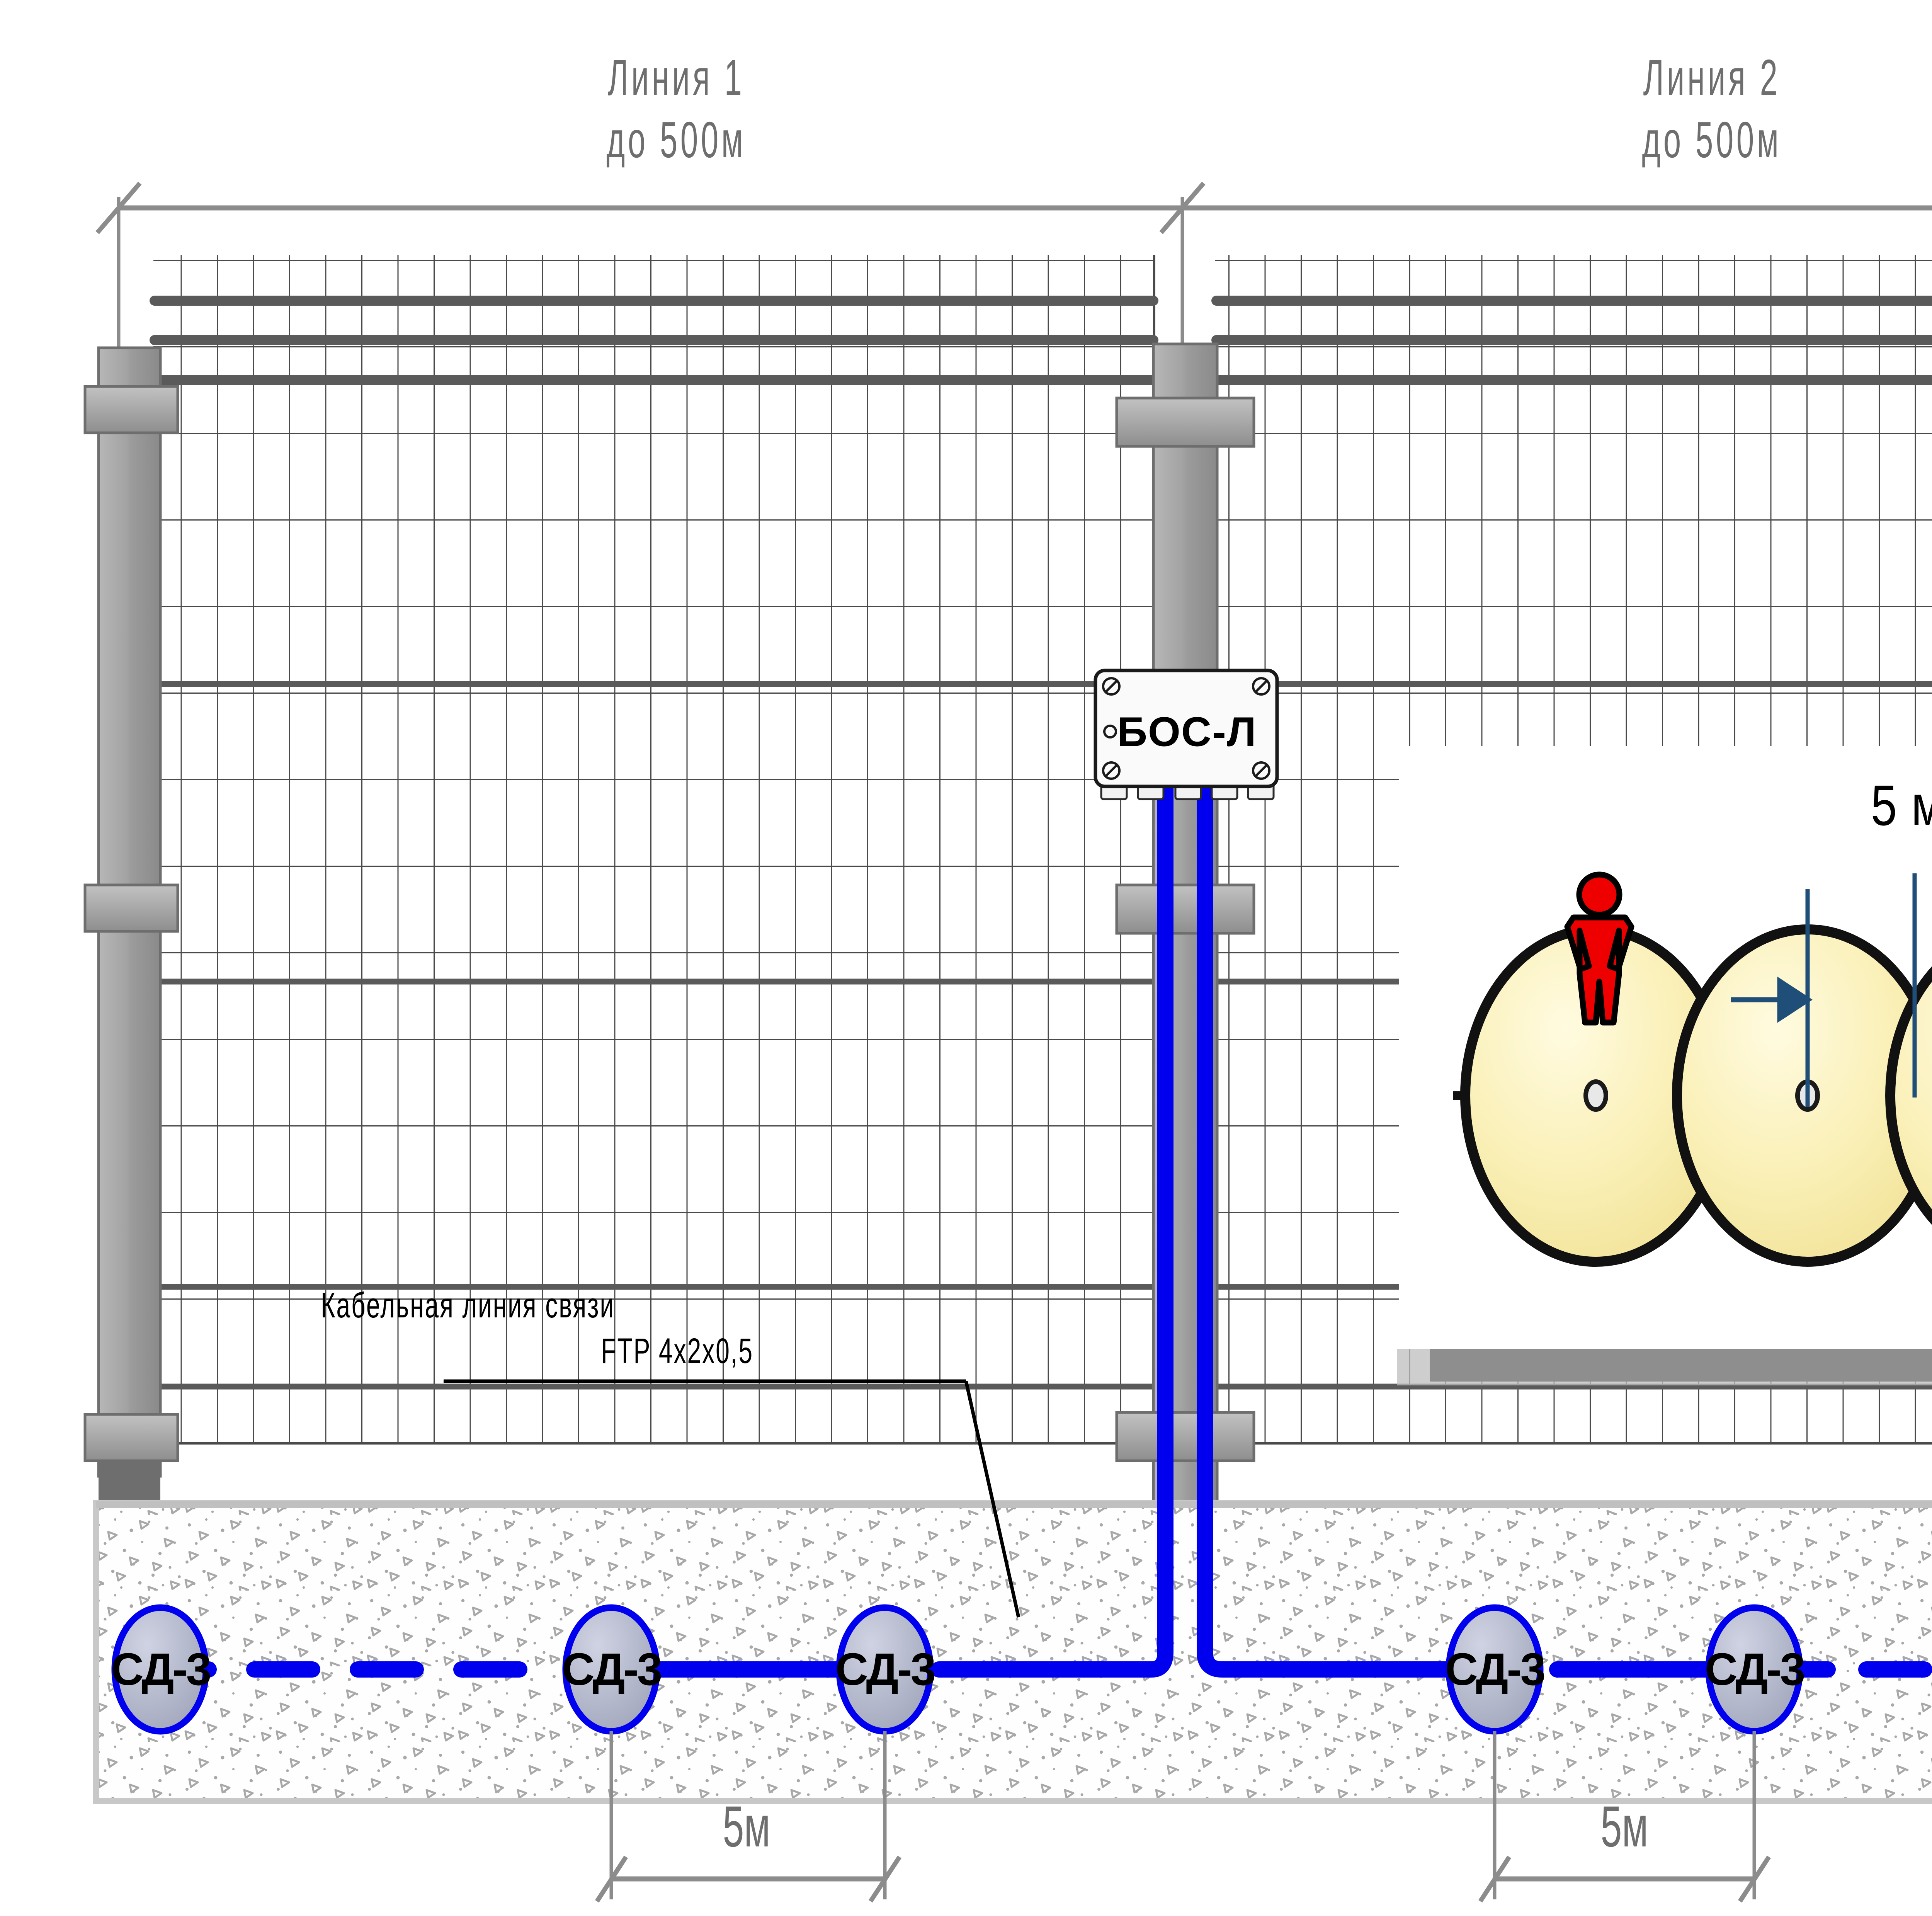 Image resolution: width=1932 pixels, height=1916 pixels. I want to click on cable-callout-line1: Кабельная линия связи, so click(468, 1305).